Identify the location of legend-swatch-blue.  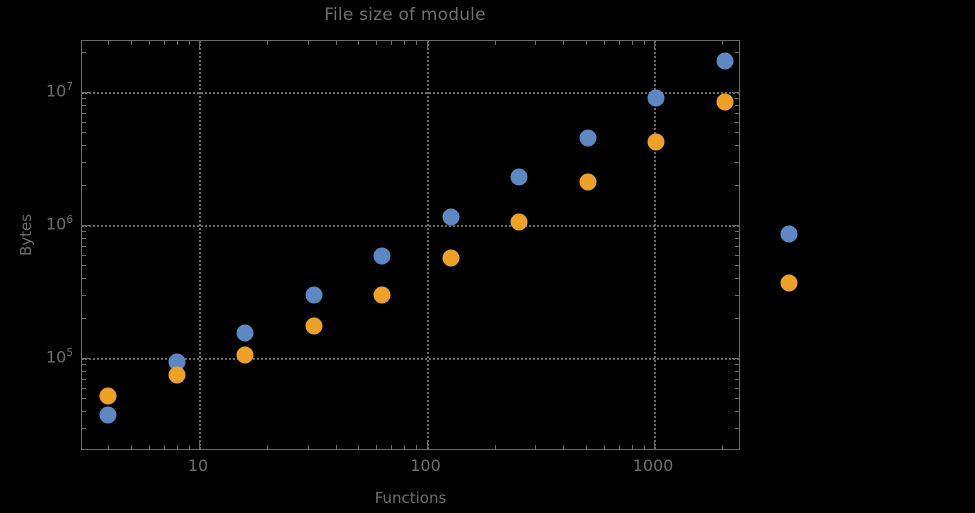
(789, 234).